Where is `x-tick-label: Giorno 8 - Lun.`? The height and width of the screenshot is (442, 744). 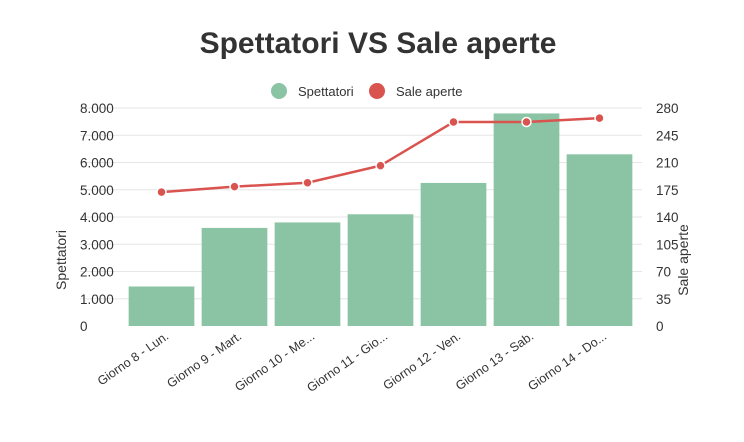 x-tick-label: Giorno 8 - Lun. is located at coordinates (133, 358).